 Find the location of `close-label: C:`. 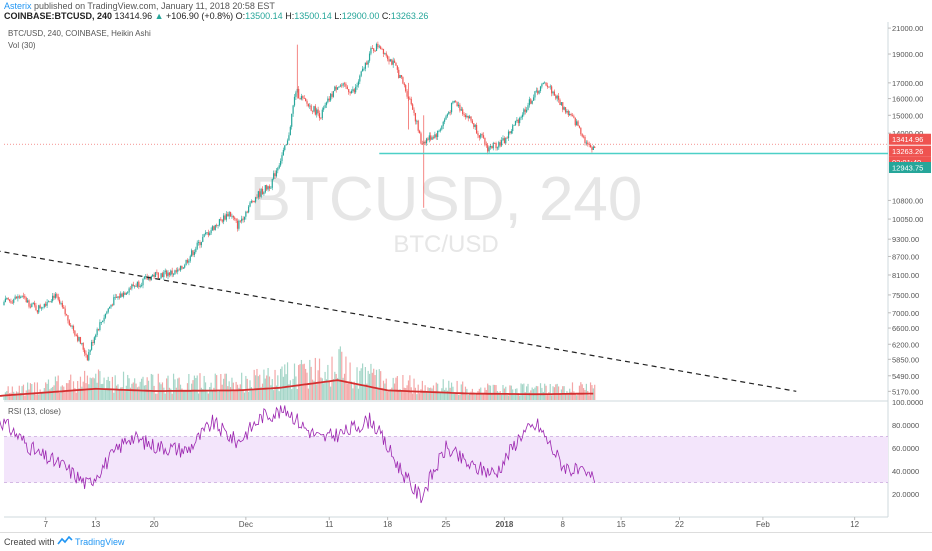

close-label: C: is located at coordinates (386, 16).